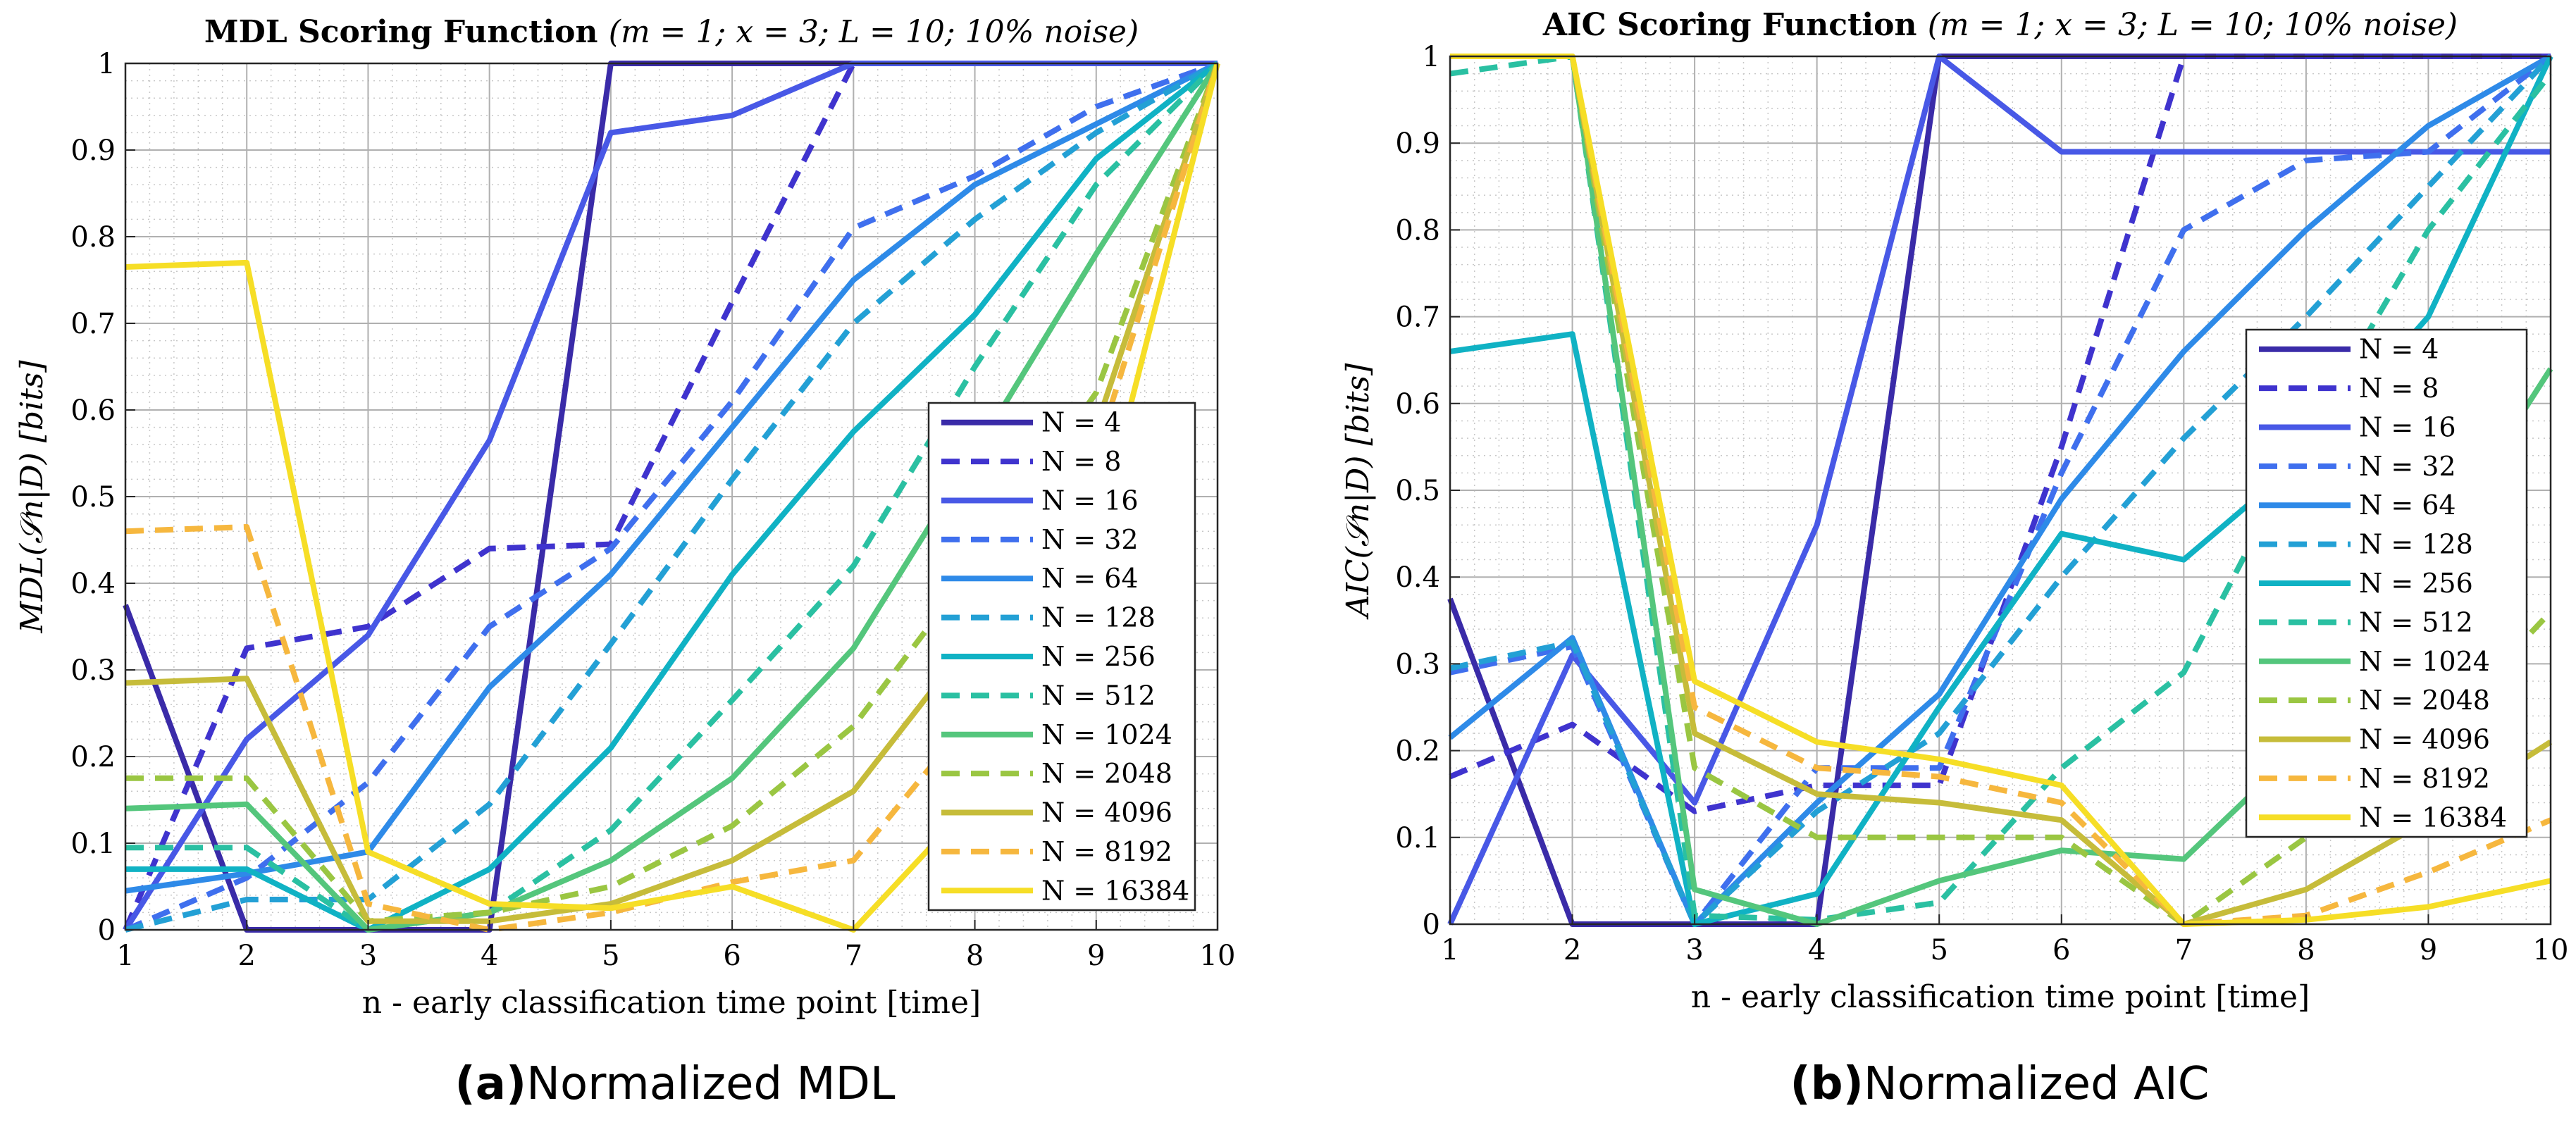 The image size is (2576, 1132). I want to click on caption-text: Normalized MDL, so click(711, 1084).